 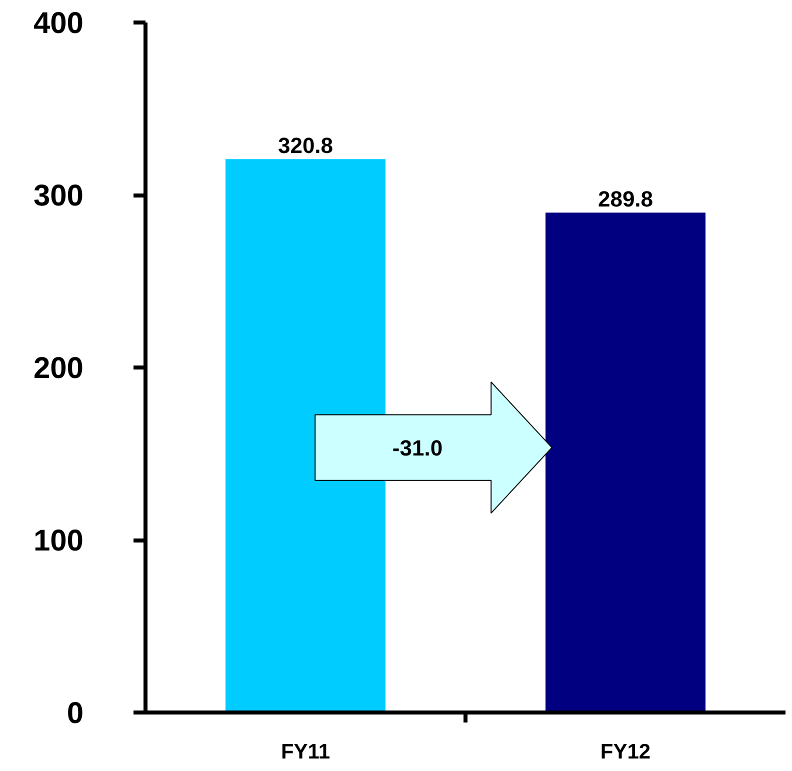 What do you see at coordinates (306, 145) in the screenshot?
I see `data-label: 320.8` at bounding box center [306, 145].